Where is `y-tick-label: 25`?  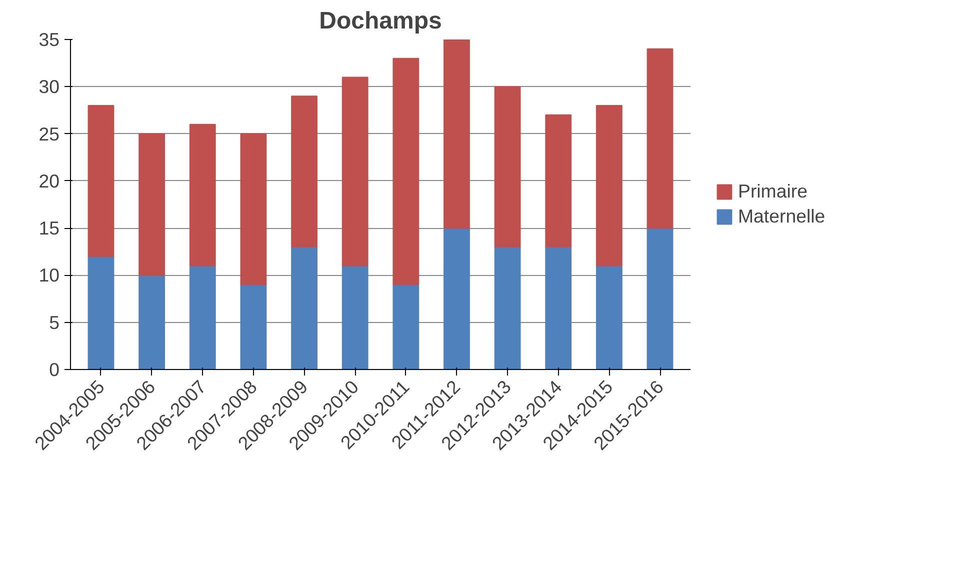
y-tick-label: 25 is located at coordinates (49, 133).